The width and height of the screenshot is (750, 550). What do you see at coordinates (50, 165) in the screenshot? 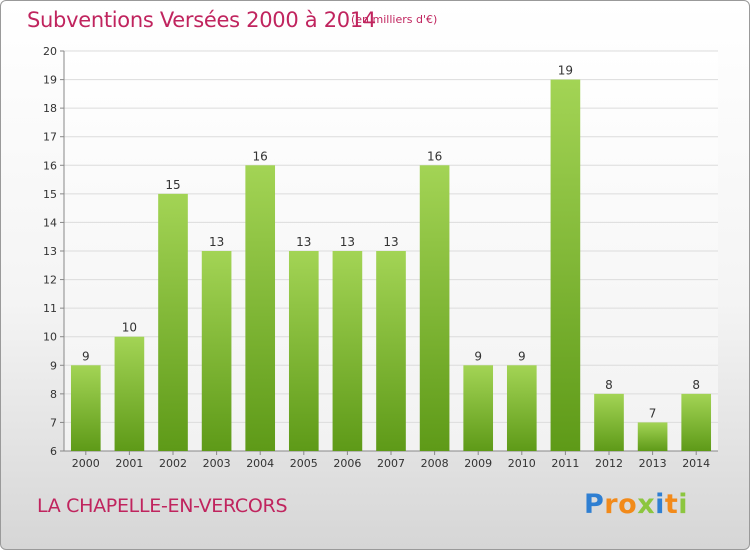
I see `y-tick-label: 16` at bounding box center [50, 165].